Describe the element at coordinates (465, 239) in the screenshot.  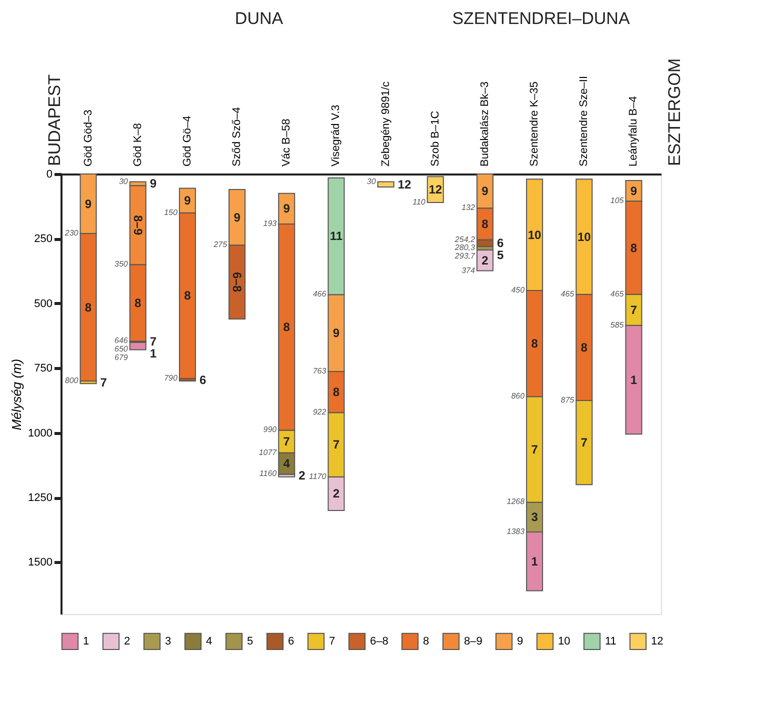
I see `annotation: 254,2` at that location.